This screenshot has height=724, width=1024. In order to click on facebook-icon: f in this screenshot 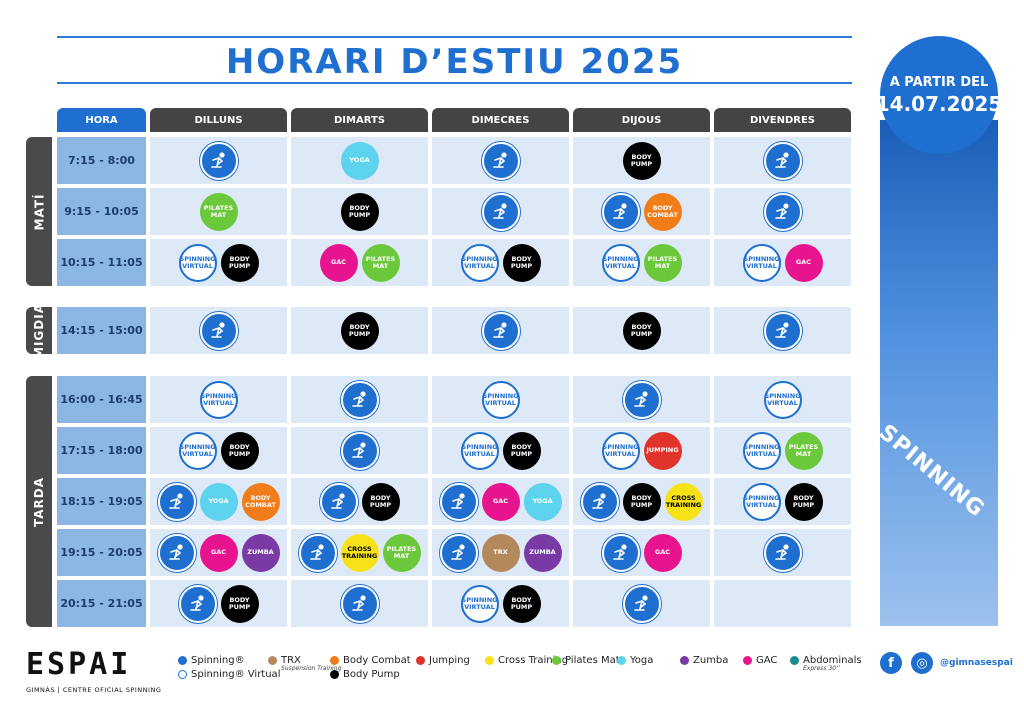, I will do `click(891, 663)`.